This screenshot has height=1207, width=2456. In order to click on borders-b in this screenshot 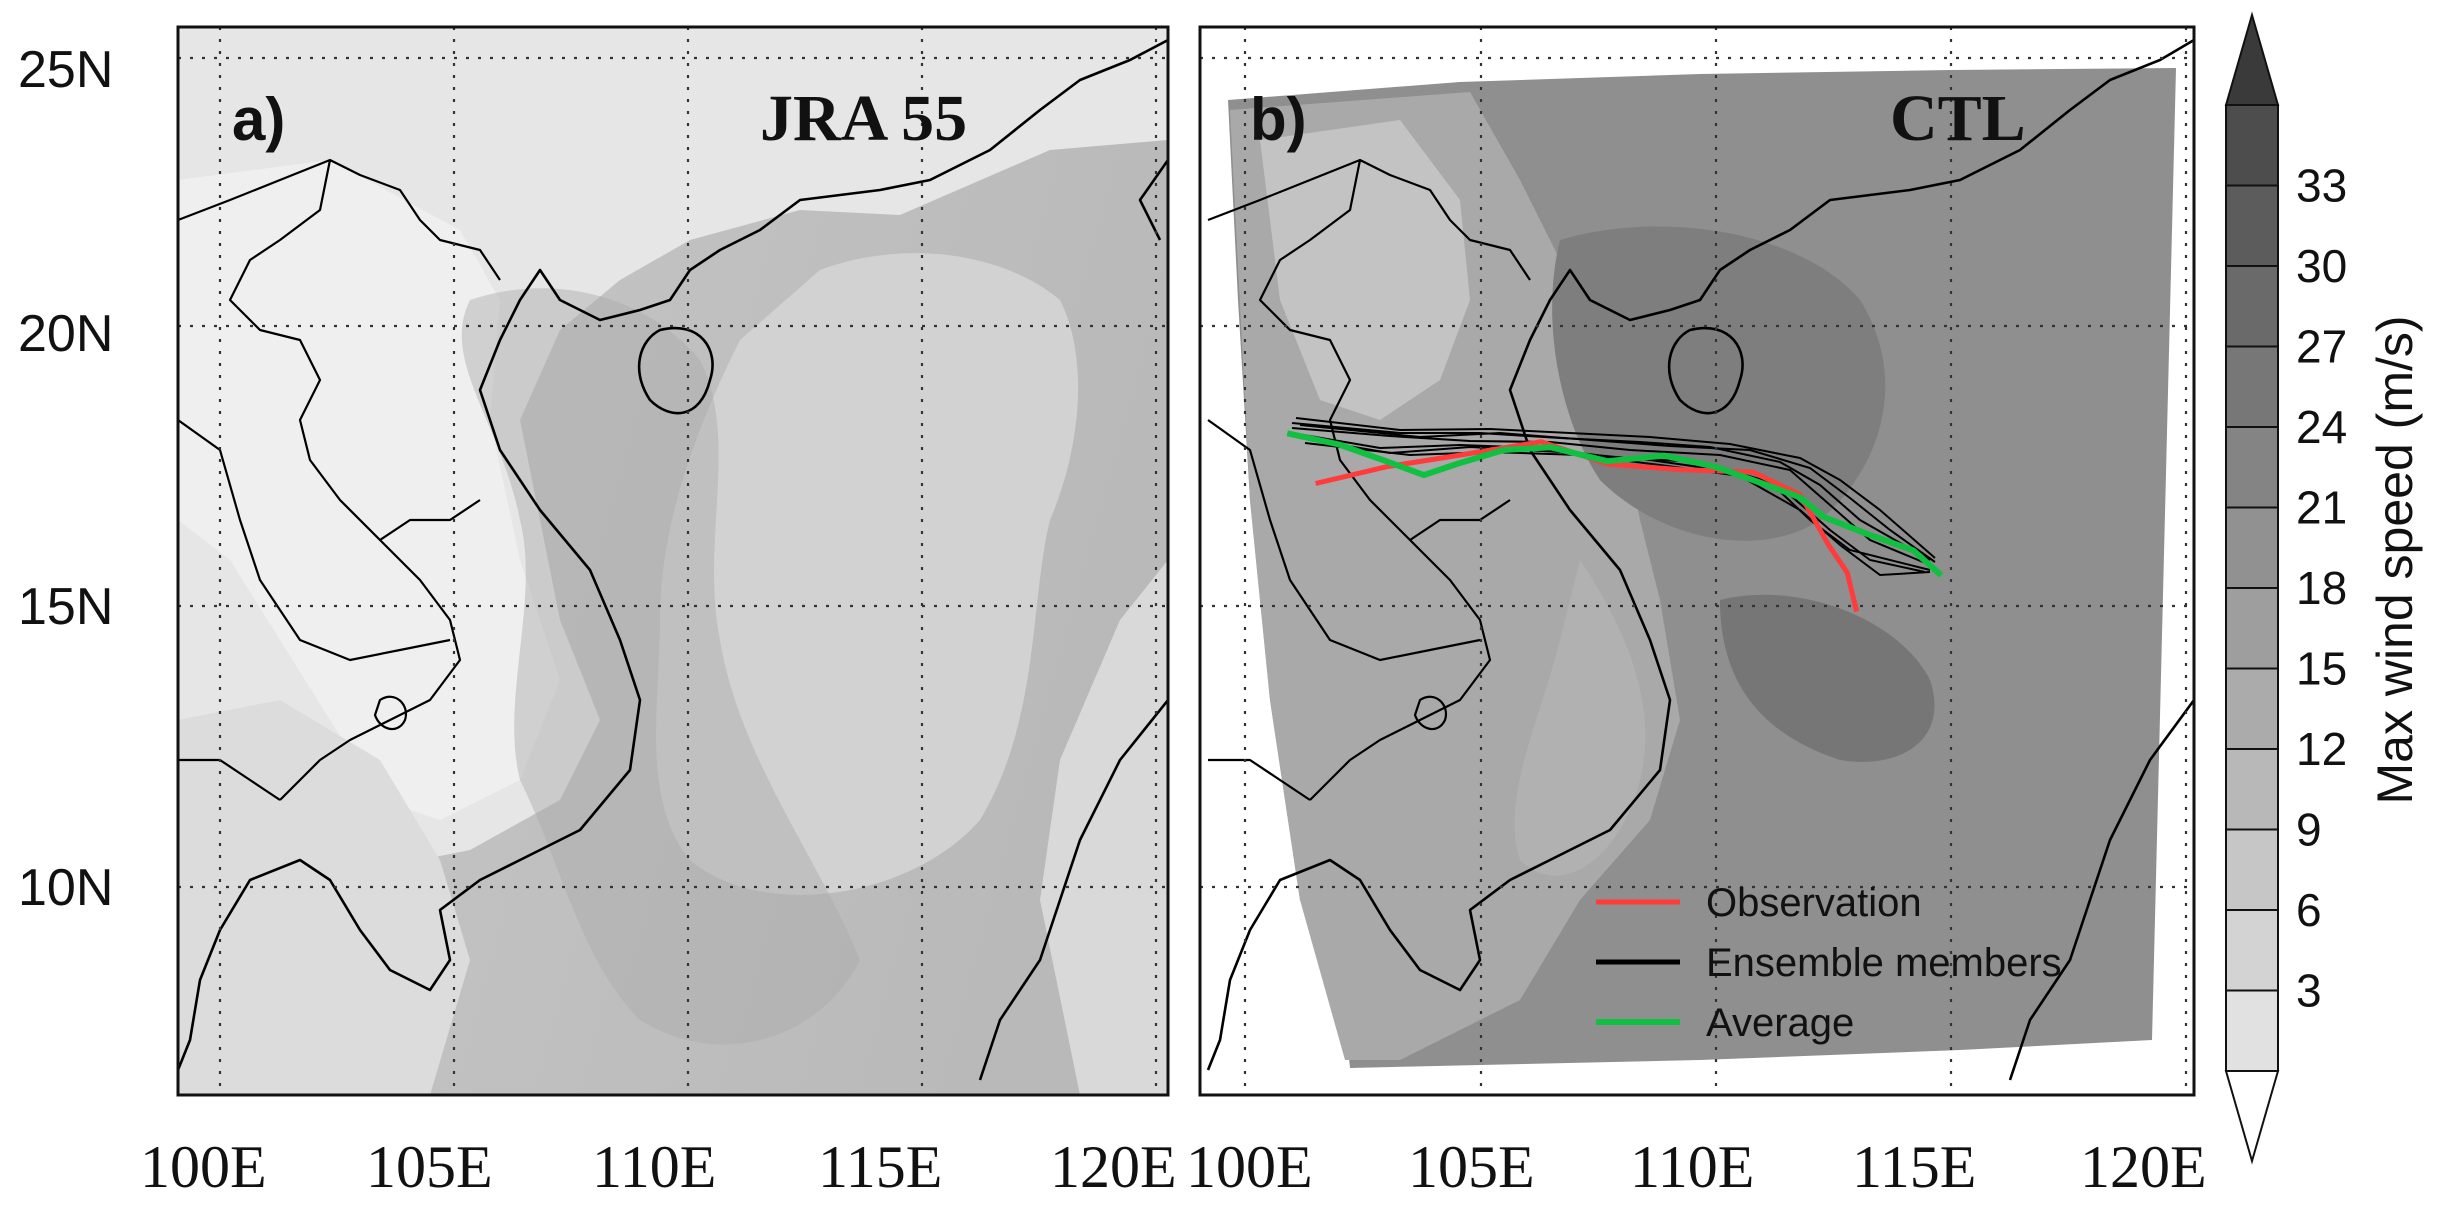, I will do `click(1369, 479)`.